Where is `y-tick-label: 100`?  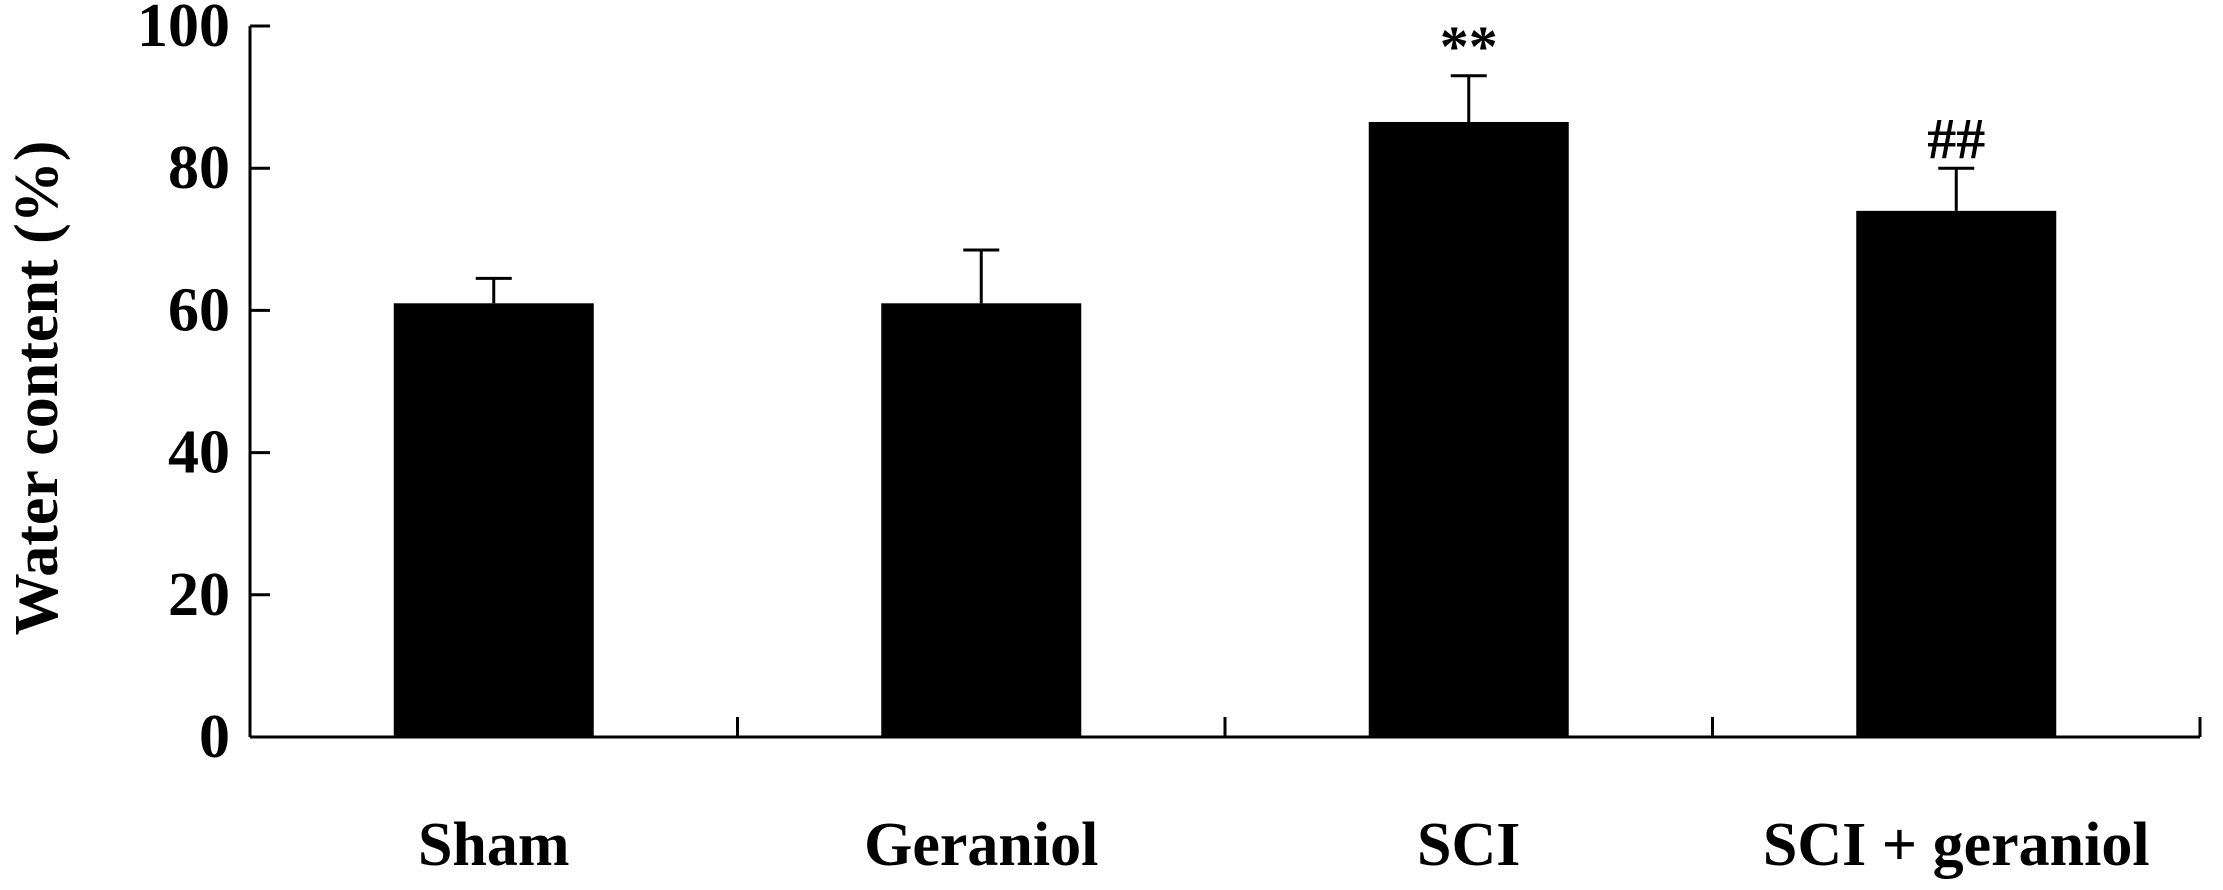 y-tick-label: 100 is located at coordinates (183, 30).